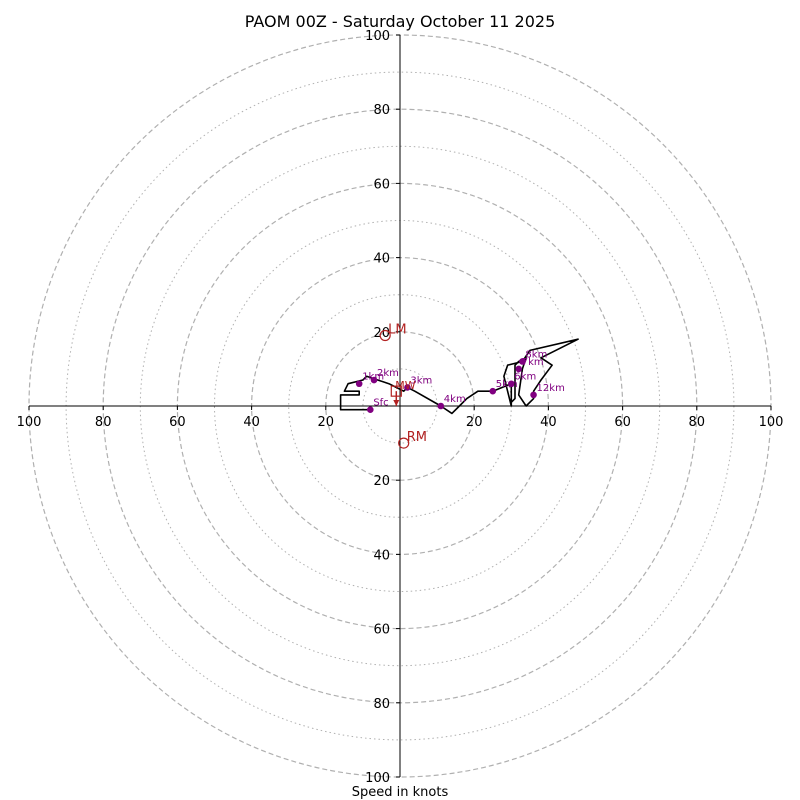 The width and height of the screenshot is (800, 800). I want to click on height-marker-1km, so click(359, 384).